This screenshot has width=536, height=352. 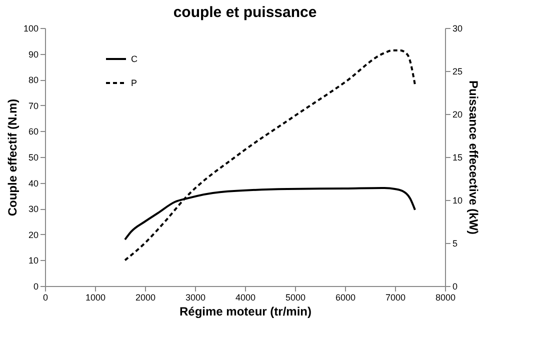 I want to click on y-tick-label: 50, so click(x=33, y=157).